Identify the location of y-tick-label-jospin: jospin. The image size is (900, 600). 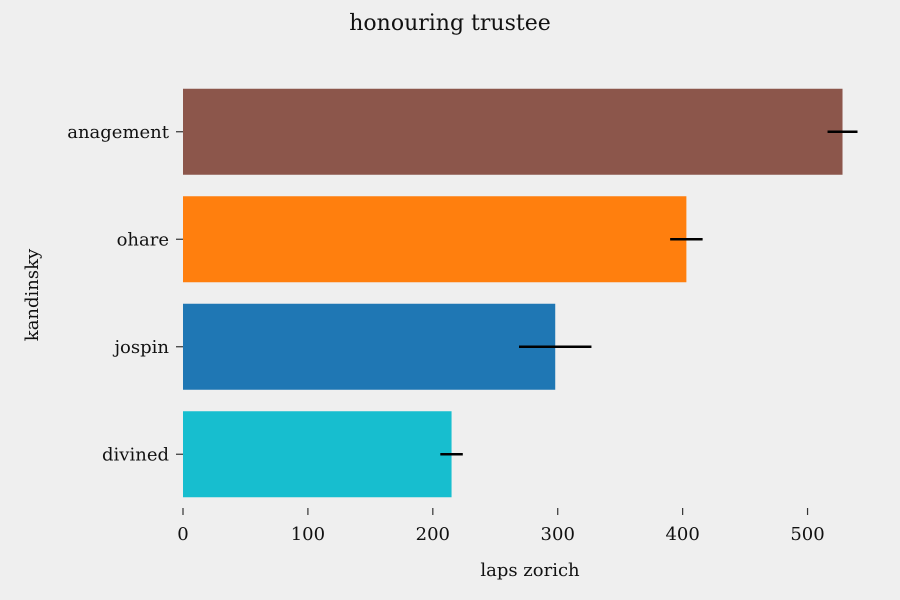
(140, 347).